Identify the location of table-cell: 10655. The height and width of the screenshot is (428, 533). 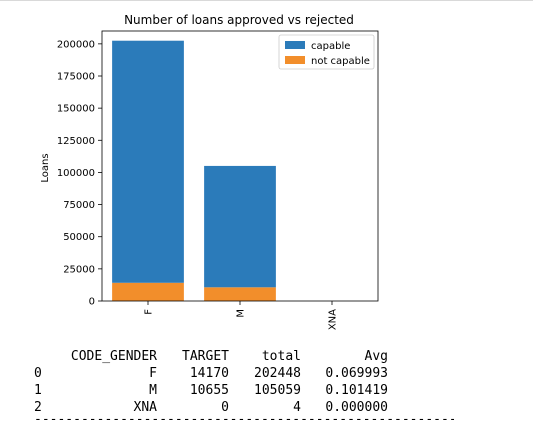
(193, 390).